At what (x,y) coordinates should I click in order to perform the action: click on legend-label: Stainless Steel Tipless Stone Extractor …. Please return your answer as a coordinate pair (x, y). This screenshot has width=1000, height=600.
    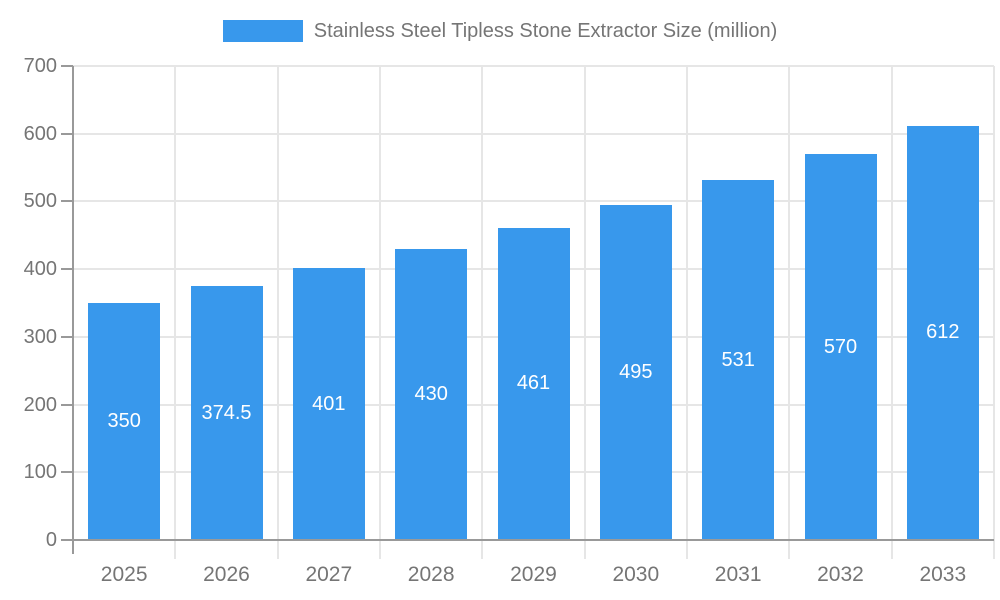
    Looking at the image, I should click on (545, 31).